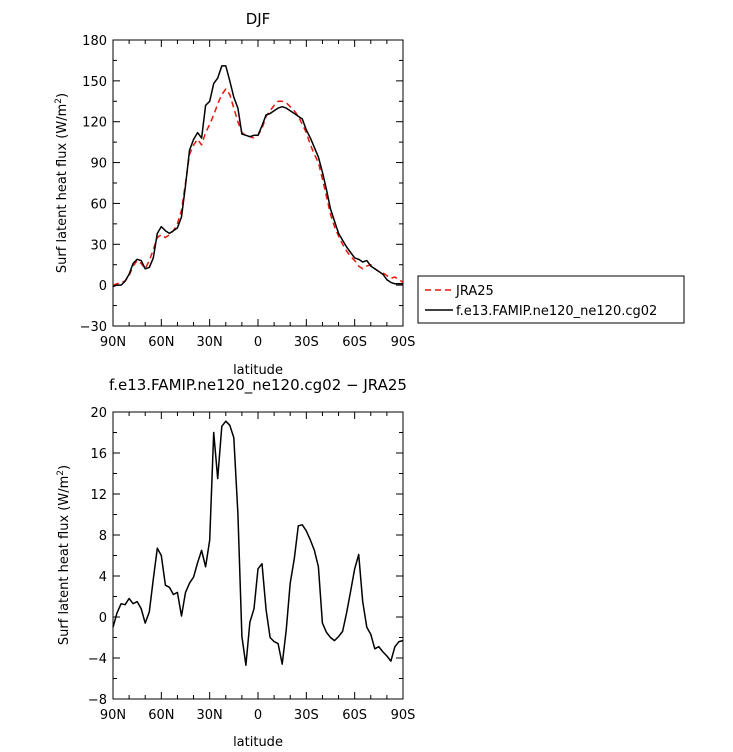 The height and width of the screenshot is (752, 733). Describe the element at coordinates (258, 370) in the screenshot. I see `djf-xlabel: latitude` at that location.